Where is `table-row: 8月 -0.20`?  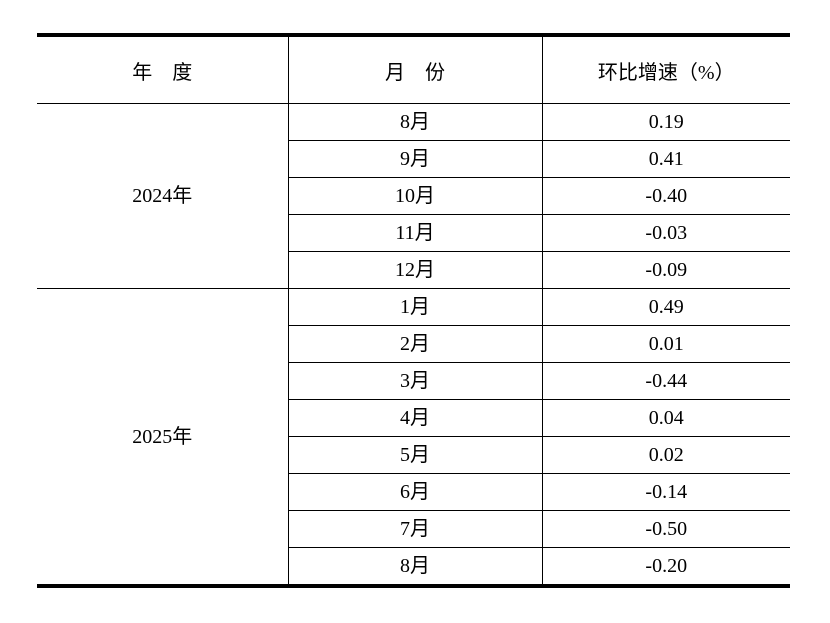 table-row: 8月 -0.20 is located at coordinates (413, 567).